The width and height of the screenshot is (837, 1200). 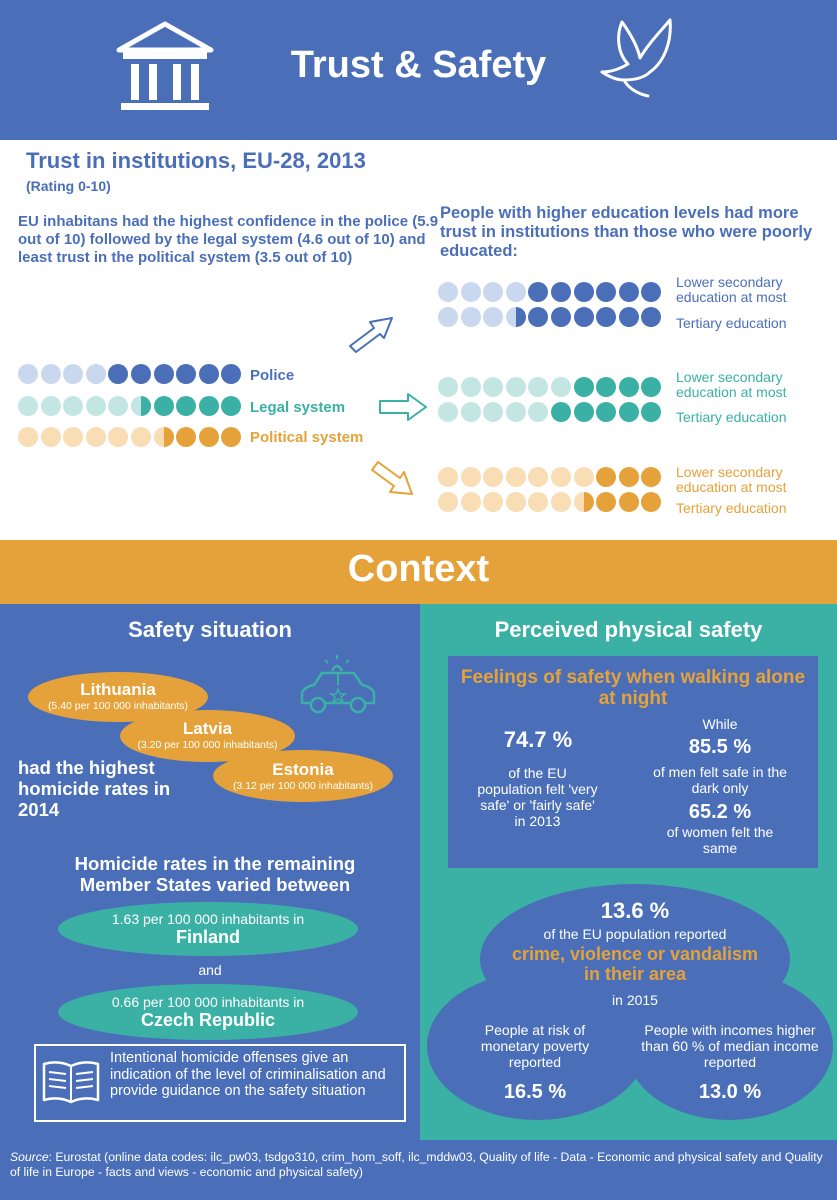 What do you see at coordinates (208, 937) in the screenshot?
I see `finland-name: Finland` at bounding box center [208, 937].